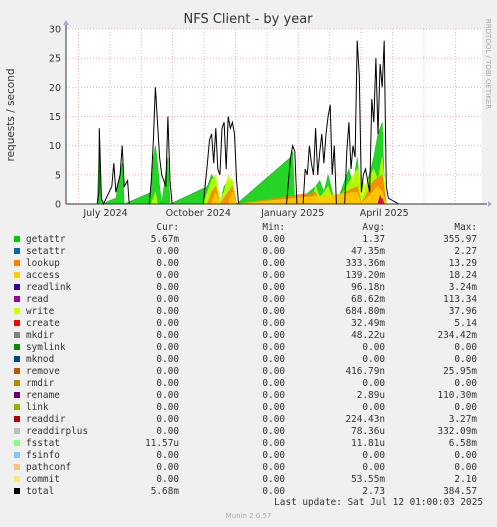 Image resolution: width=497 pixels, height=527 pixels. What do you see at coordinates (365, 311) in the screenshot?
I see `legend-avg: 684.80m` at bounding box center [365, 311].